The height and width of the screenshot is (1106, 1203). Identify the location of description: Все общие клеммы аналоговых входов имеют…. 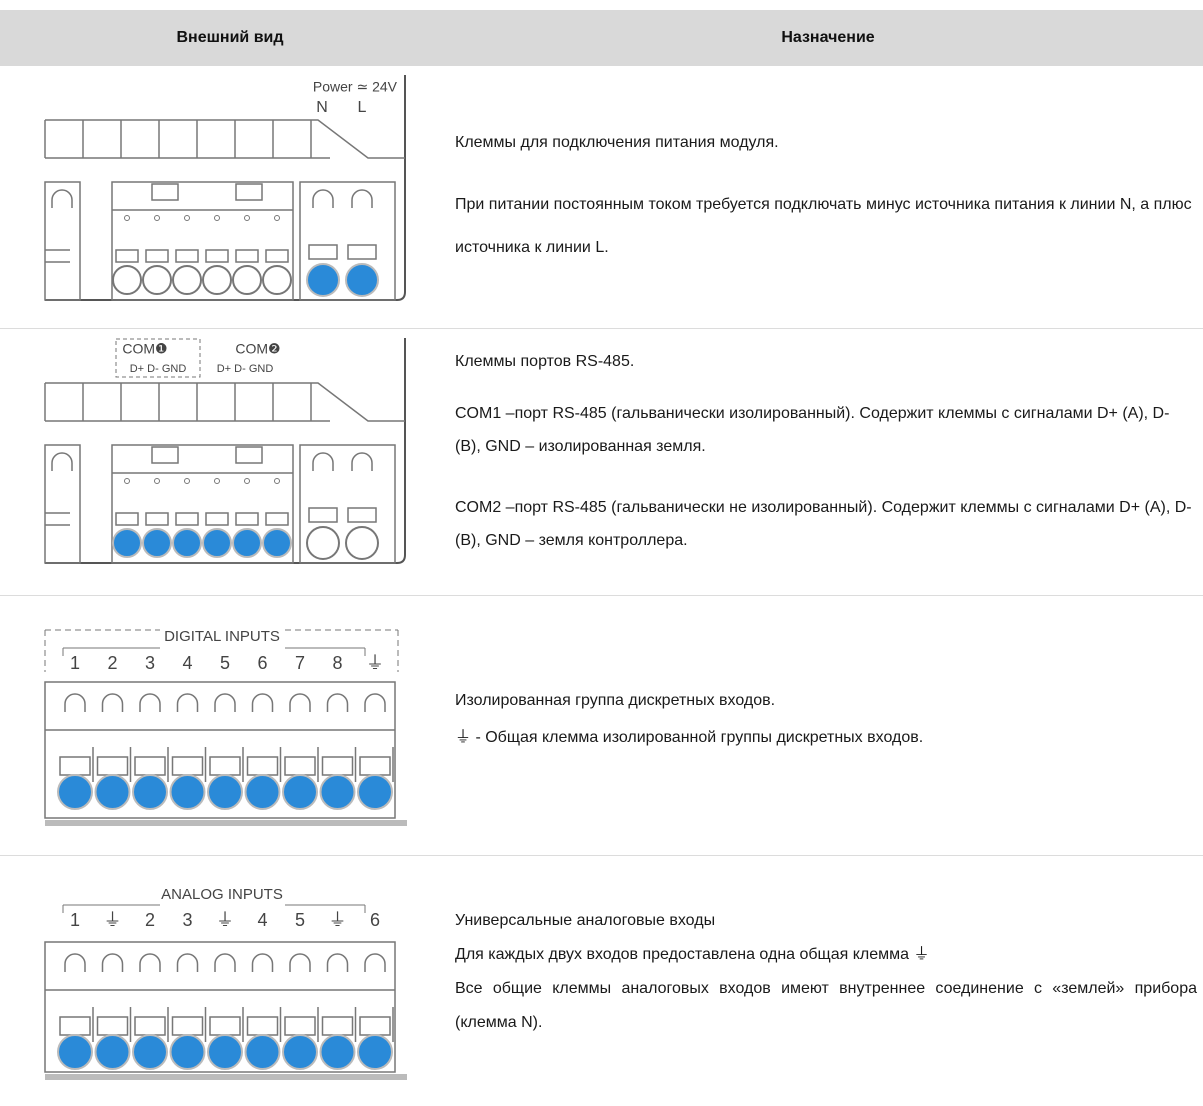
(826, 1005).